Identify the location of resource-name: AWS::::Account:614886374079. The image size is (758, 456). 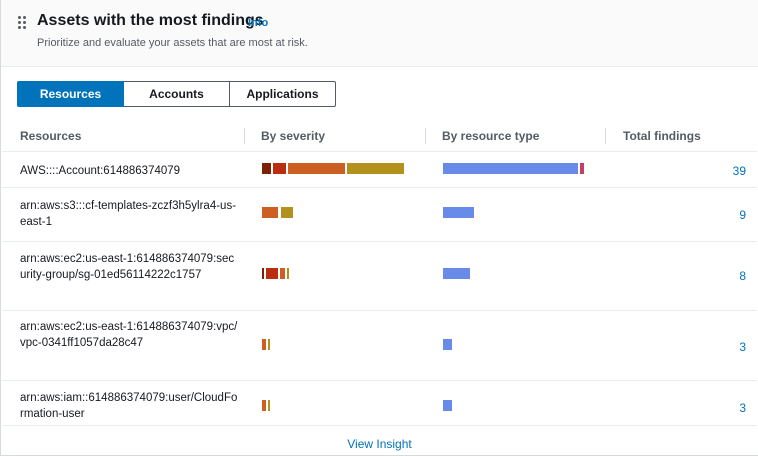
(100, 171).